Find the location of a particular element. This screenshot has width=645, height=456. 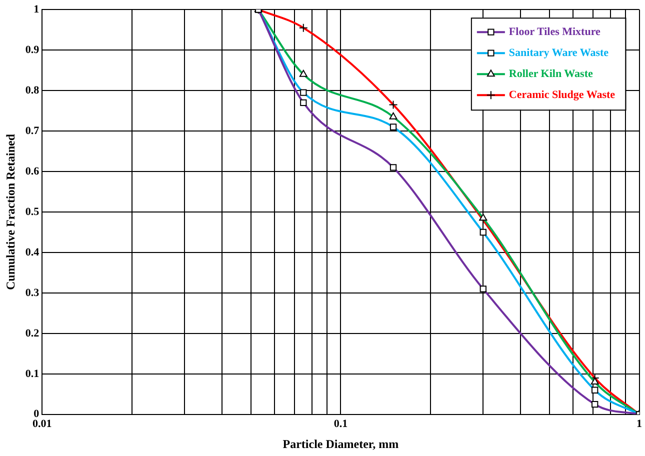

y-tick-label: 0.2 is located at coordinates (32, 333).